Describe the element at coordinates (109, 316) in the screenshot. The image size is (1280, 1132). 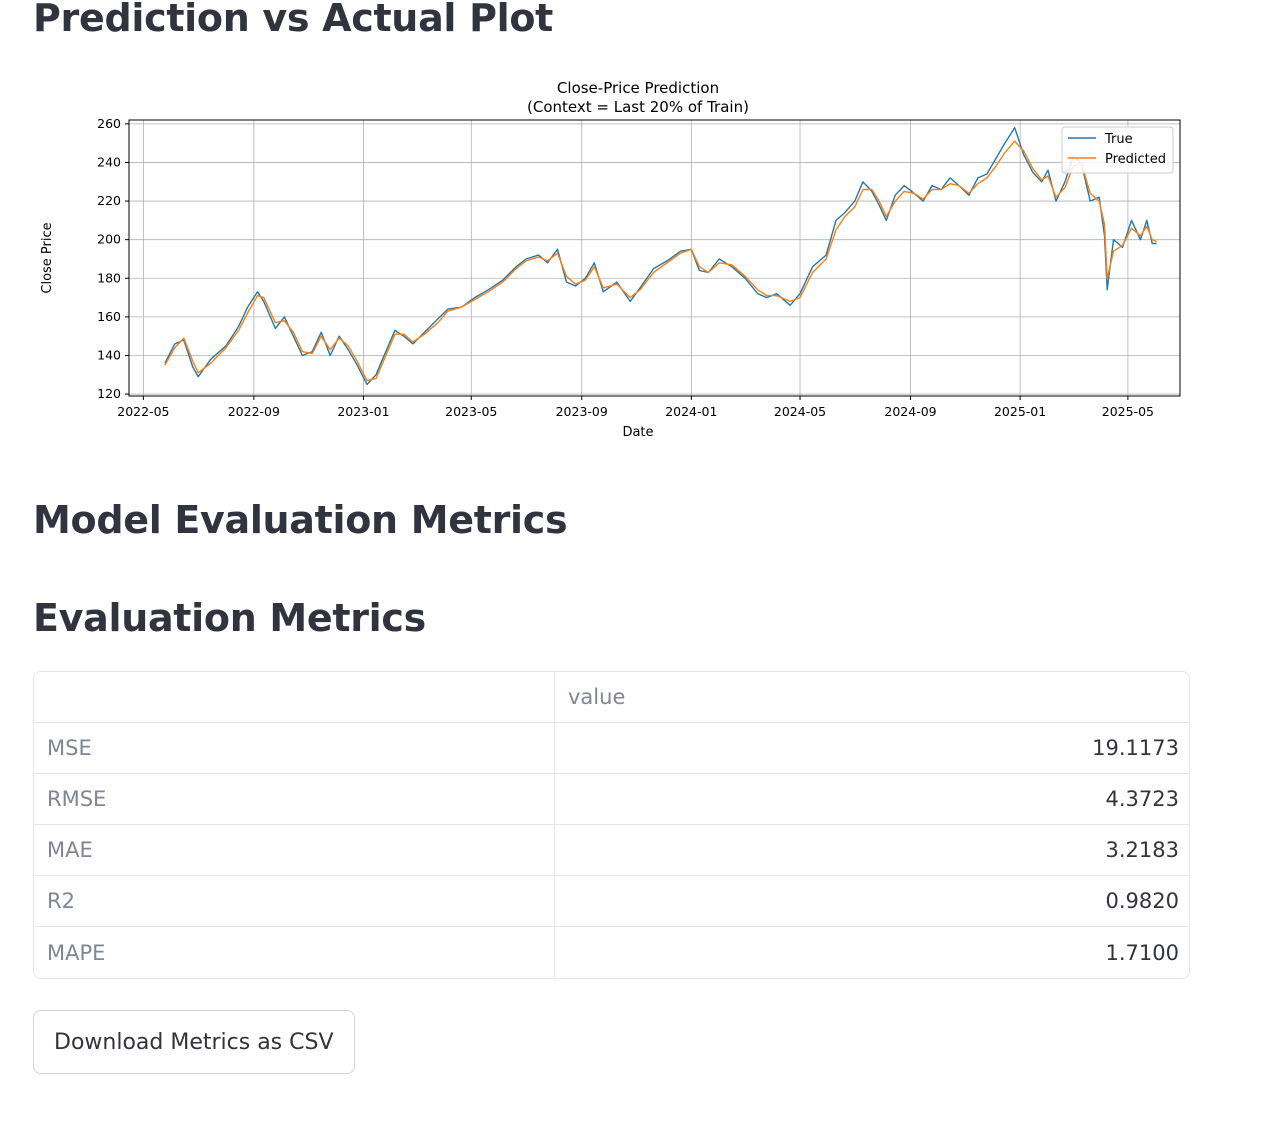
I see `y-tick-label: 160` at that location.